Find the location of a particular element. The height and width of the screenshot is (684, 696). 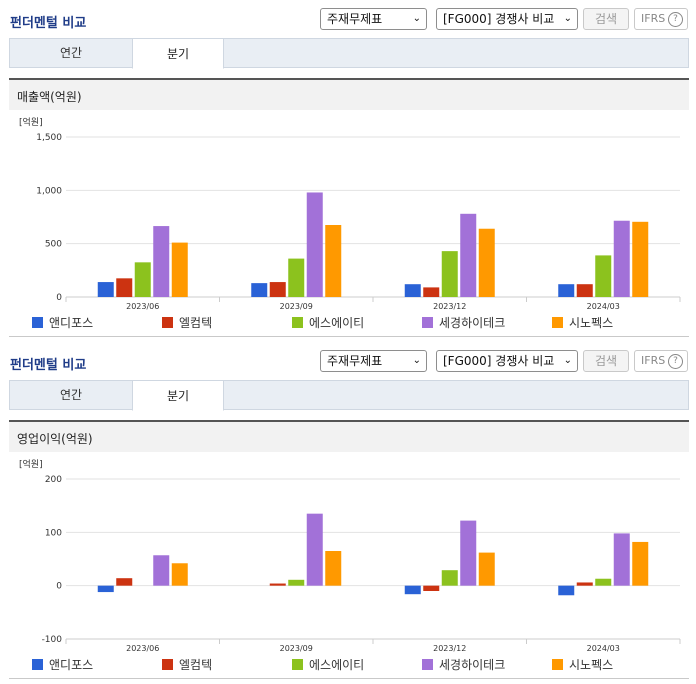

section-title: 영업이익(억원) is located at coordinates (55, 439).